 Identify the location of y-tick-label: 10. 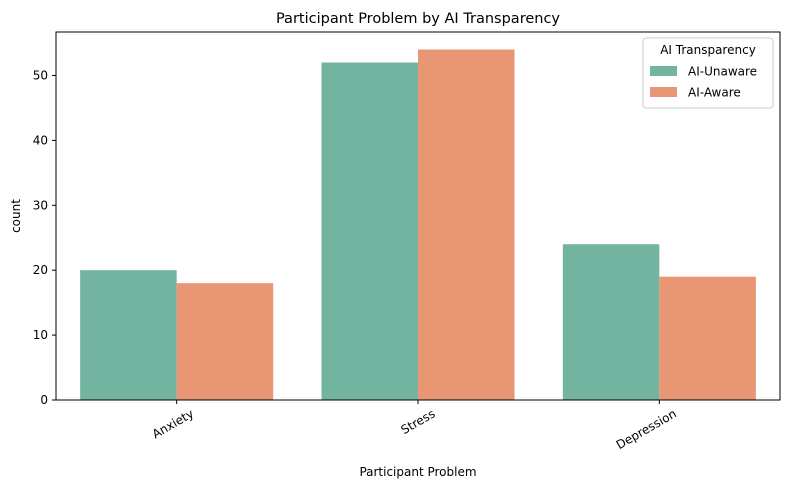
(40, 335).